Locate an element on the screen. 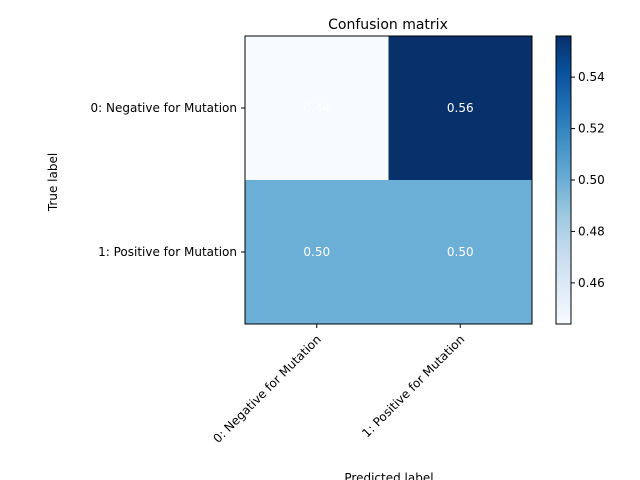 The height and width of the screenshot is (480, 640). colorbar-ticks: 0.46 0.48 0.50 0.52 0.54 is located at coordinates (588, 180).